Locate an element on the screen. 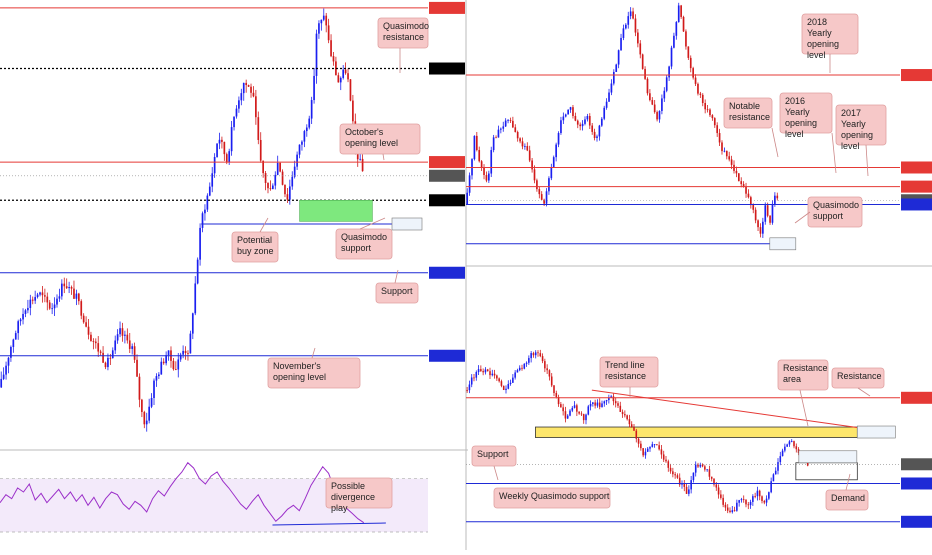 This screenshot has width=932, height=555. annotation-line: Resistance is located at coordinates (805, 368).